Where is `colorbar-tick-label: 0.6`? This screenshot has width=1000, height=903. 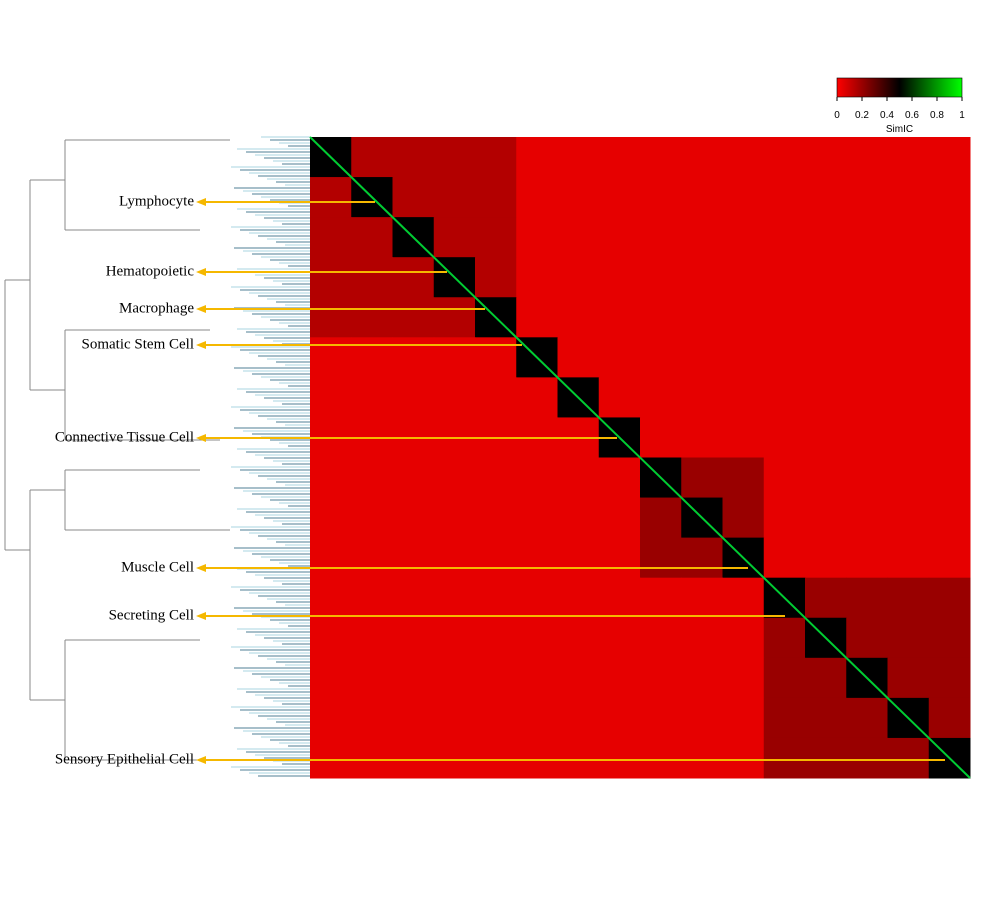 colorbar-tick-label: 0.6 is located at coordinates (912, 115).